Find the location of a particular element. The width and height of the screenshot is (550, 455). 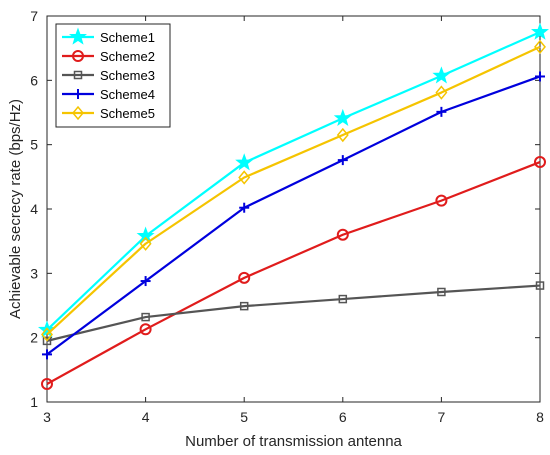

y-tick-label: 2 is located at coordinates (34, 338).